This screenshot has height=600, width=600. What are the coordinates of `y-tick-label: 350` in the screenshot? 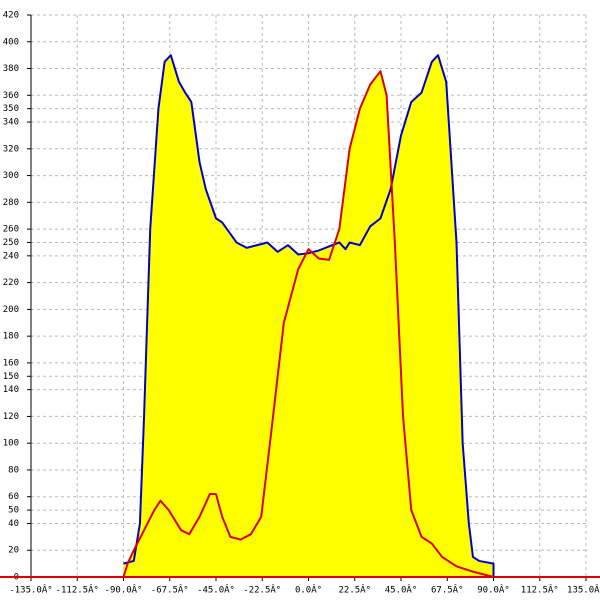 It's located at (11, 109).